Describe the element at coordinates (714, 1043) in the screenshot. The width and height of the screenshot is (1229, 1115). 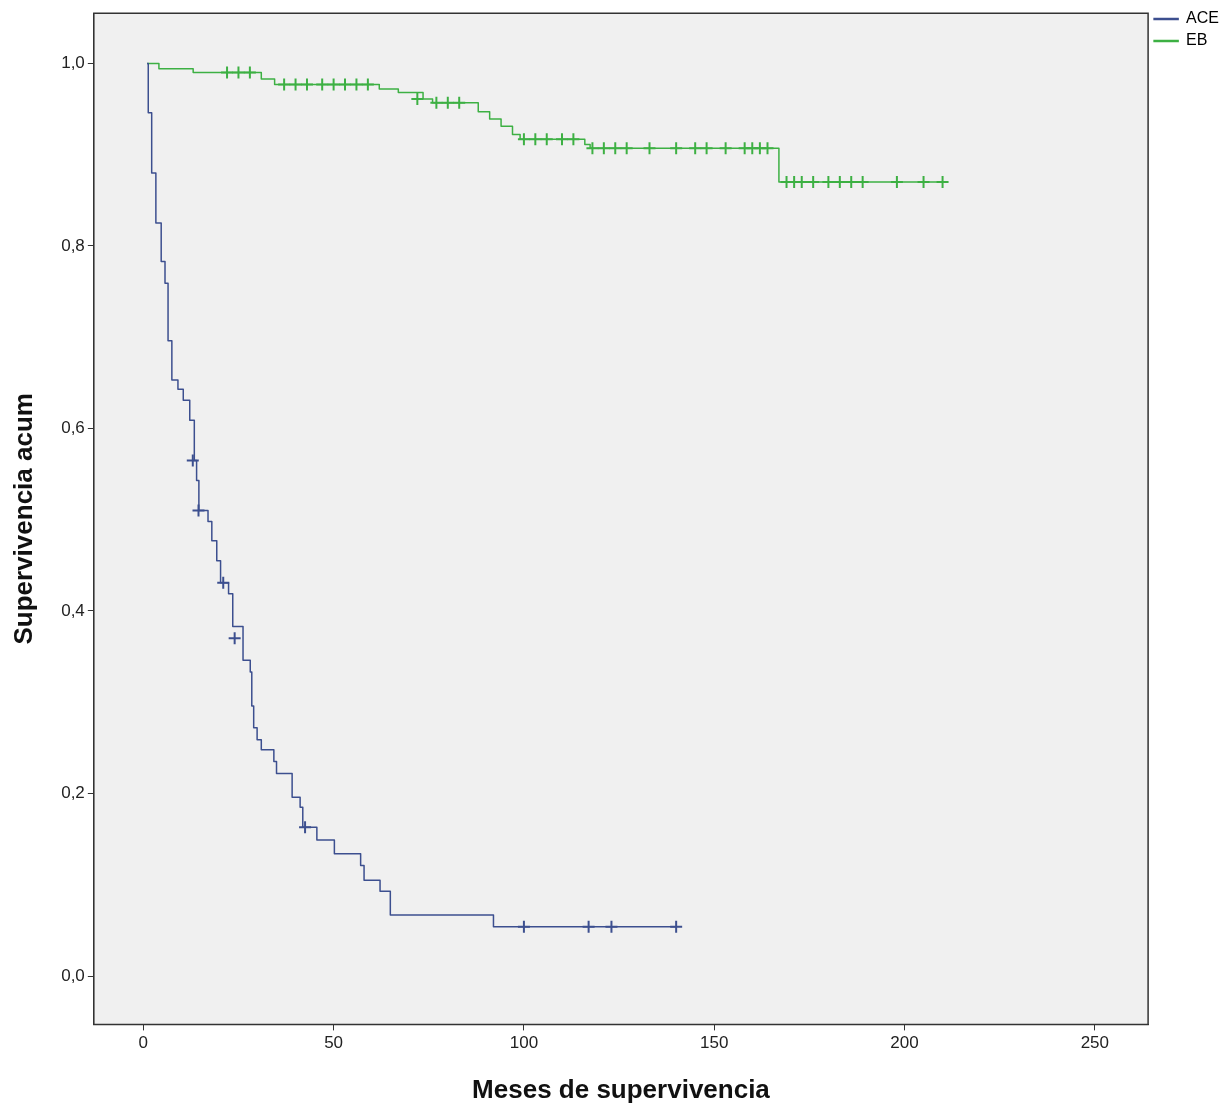
I see `x-tick-label: 150` at that location.